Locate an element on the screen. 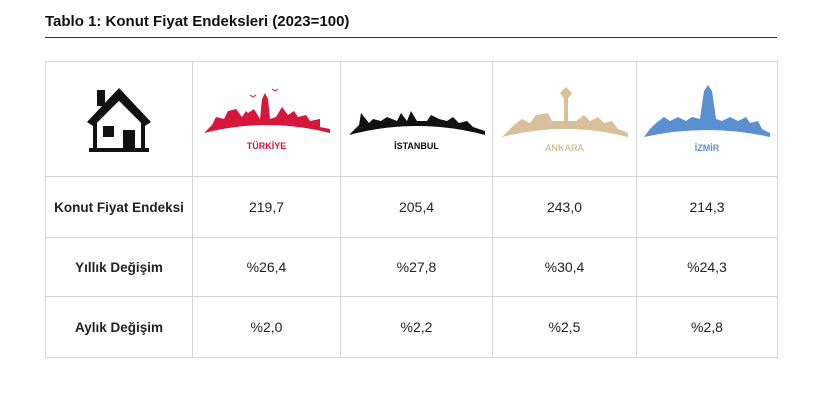 The height and width of the screenshot is (412, 820). table-cell: %26,4 is located at coordinates (266, 267).